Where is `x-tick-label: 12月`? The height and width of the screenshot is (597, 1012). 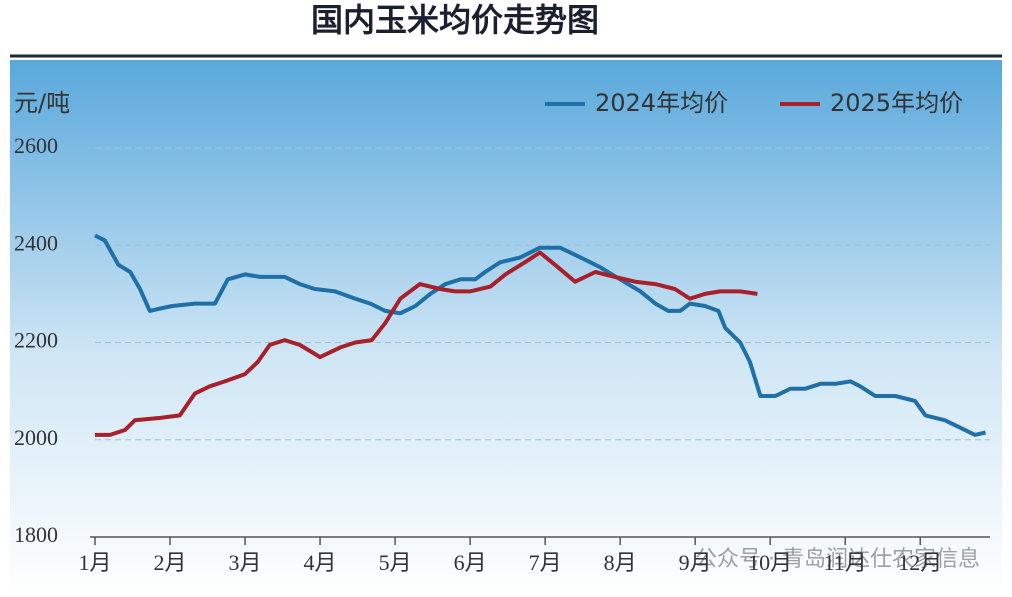 x-tick-label: 12月 is located at coordinates (920, 562).